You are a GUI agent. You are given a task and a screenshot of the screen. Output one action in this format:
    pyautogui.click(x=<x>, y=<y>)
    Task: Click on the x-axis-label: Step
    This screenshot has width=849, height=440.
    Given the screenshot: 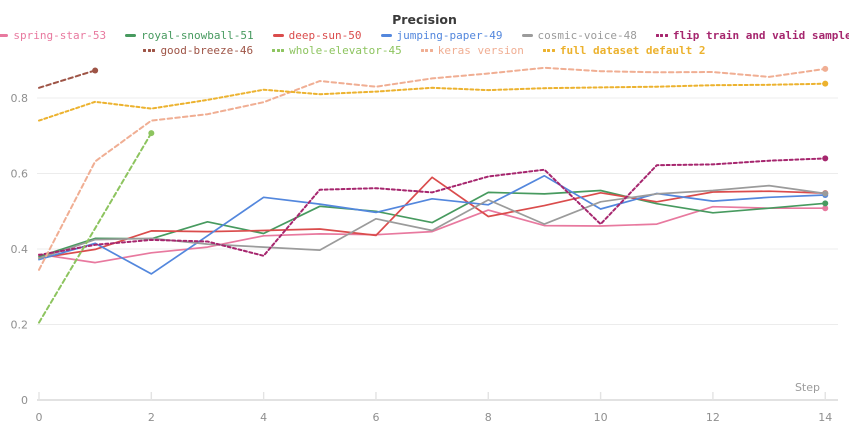 What is the action you would take?
    pyautogui.click(x=807, y=387)
    